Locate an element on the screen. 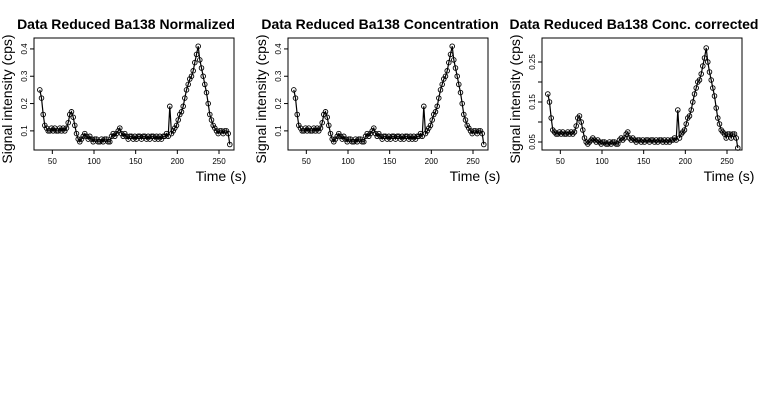 The height and width of the screenshot is (400, 760). chart-title: Data Reduced Ba138 Conc. corrected is located at coordinates (634, 24).